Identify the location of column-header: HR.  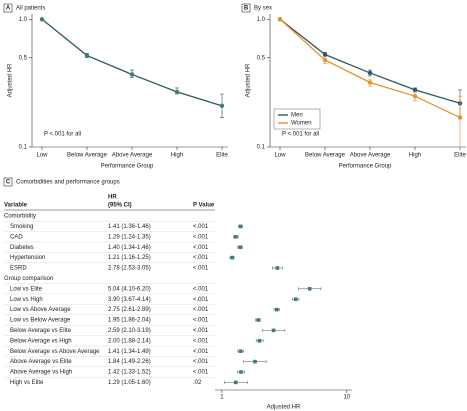
(112, 198).